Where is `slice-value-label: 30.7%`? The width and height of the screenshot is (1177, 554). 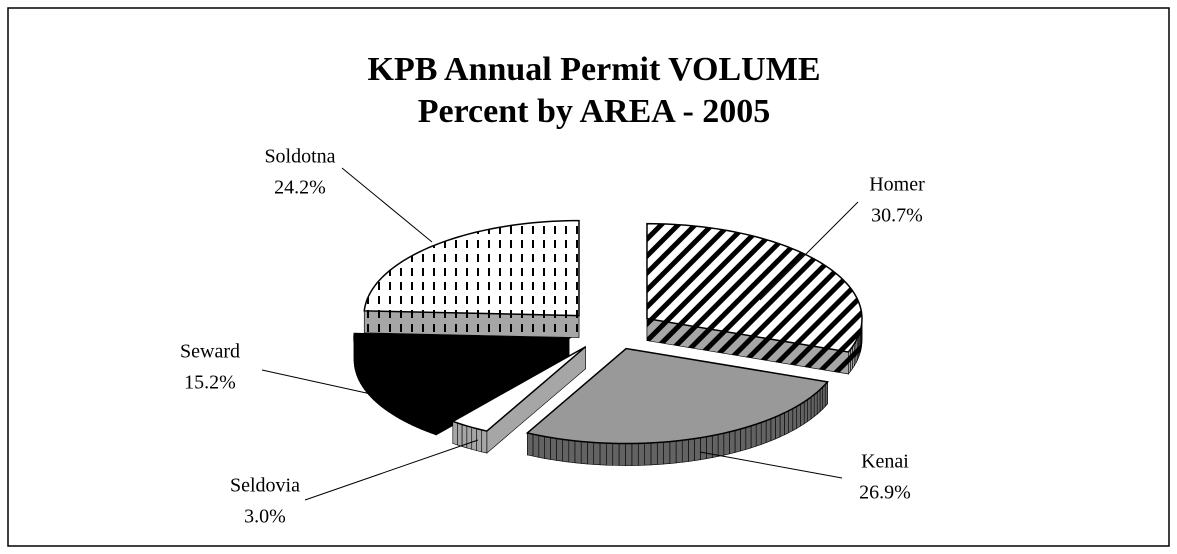
slice-value-label: 30.7% is located at coordinates (897, 216).